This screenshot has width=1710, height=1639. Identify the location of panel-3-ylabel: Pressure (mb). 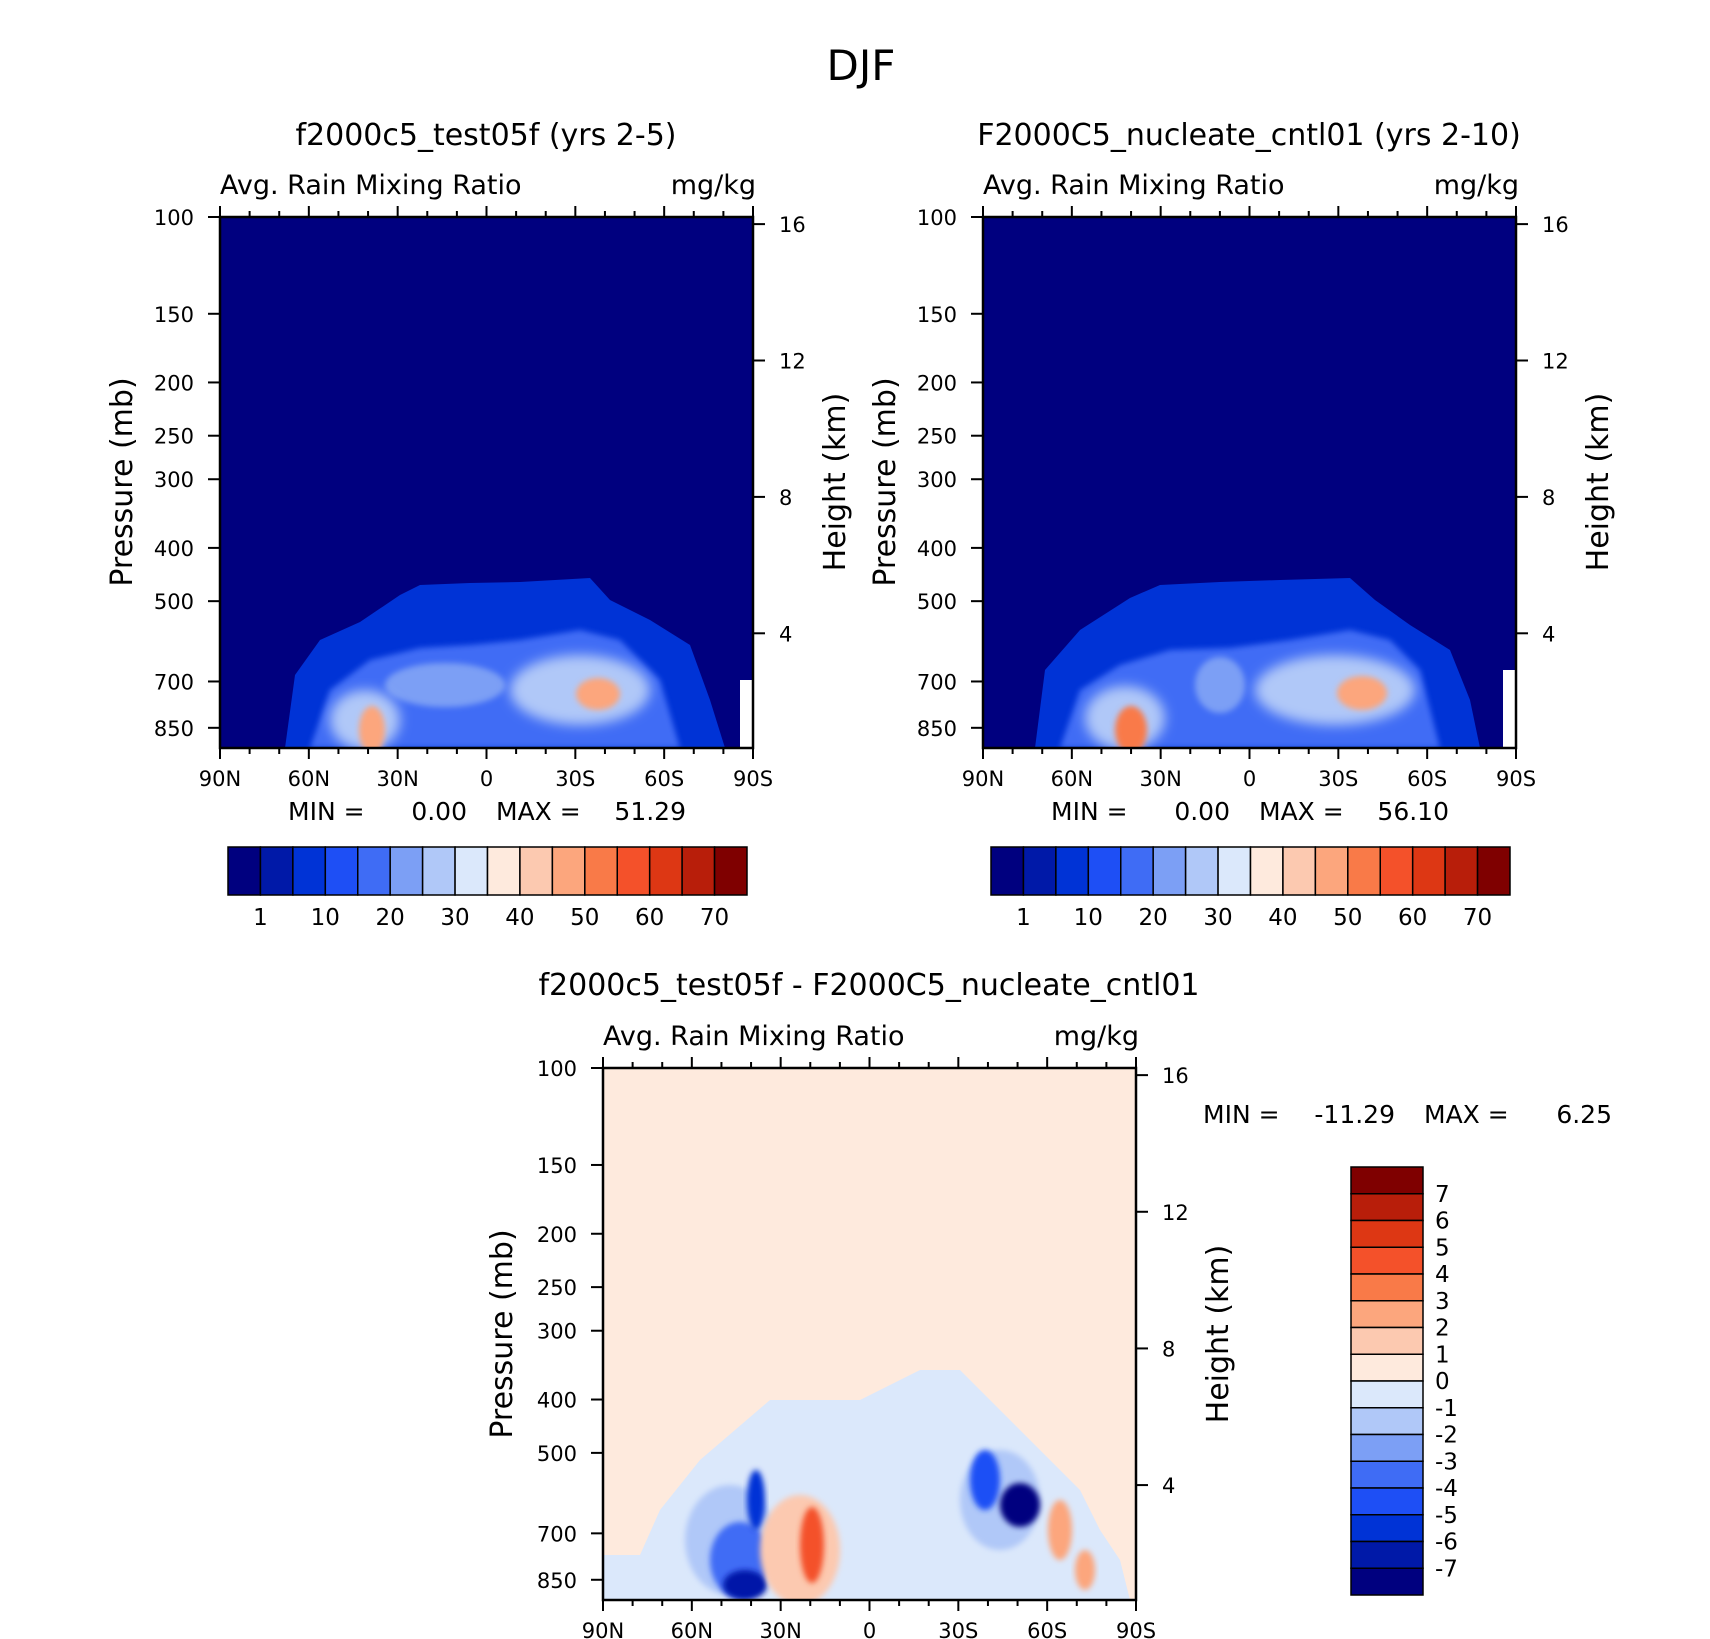
(502, 1333).